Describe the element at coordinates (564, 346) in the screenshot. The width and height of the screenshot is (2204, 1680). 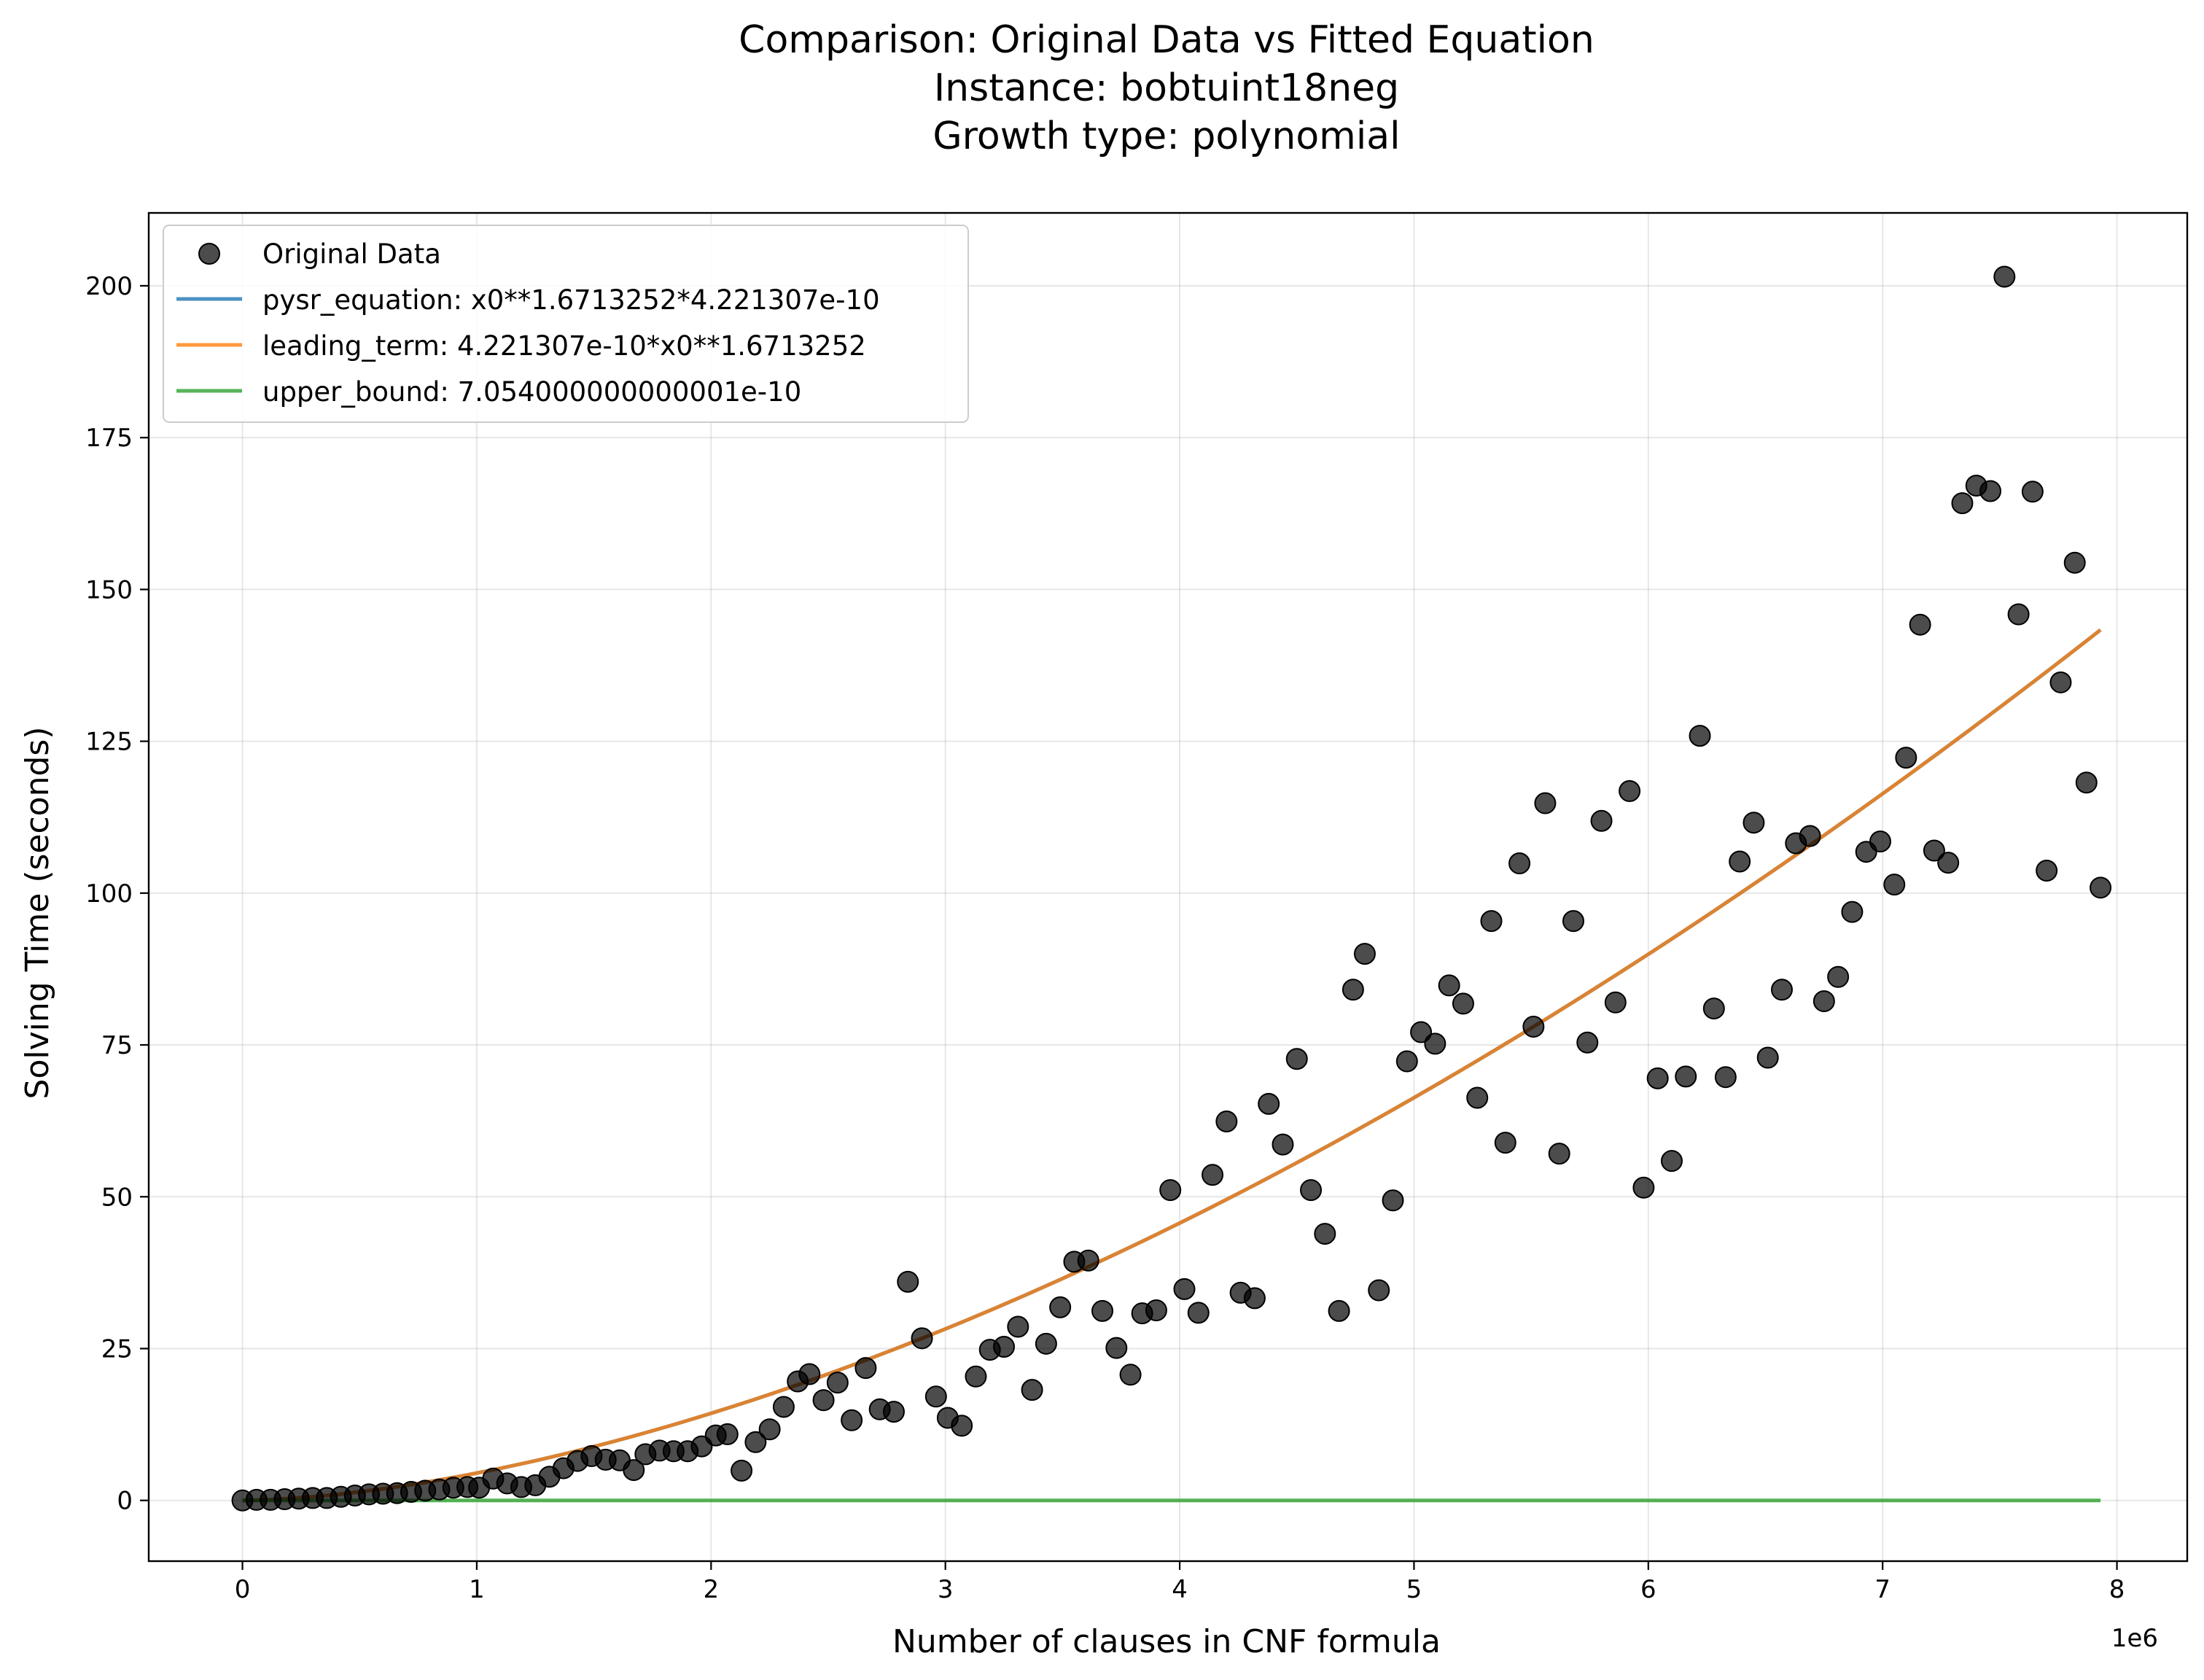
I see `legend-label-leading-term: leading_term: 4.221307e-10*x0**1.6713252` at that location.